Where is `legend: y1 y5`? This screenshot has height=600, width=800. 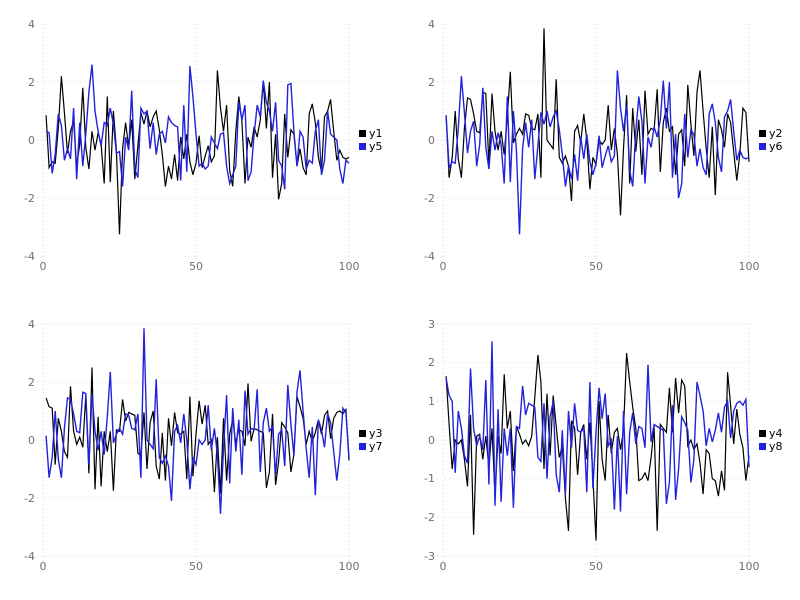
legend: y1 y5 is located at coordinates (371, 140).